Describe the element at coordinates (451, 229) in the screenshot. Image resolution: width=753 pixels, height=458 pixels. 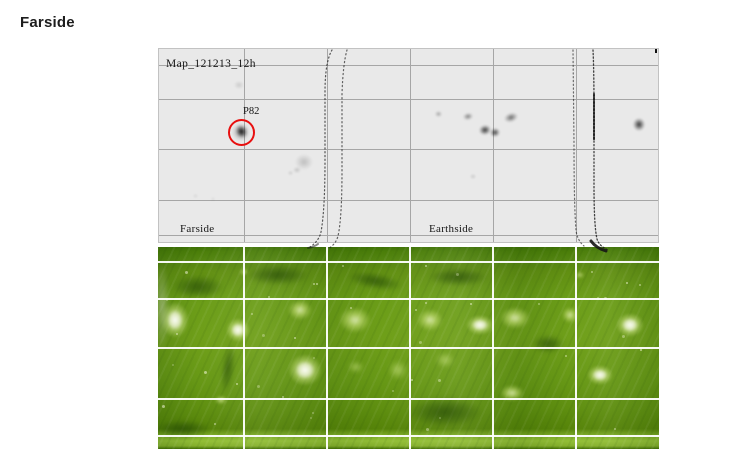
I see `earthside-region-label: Earthside` at that location.